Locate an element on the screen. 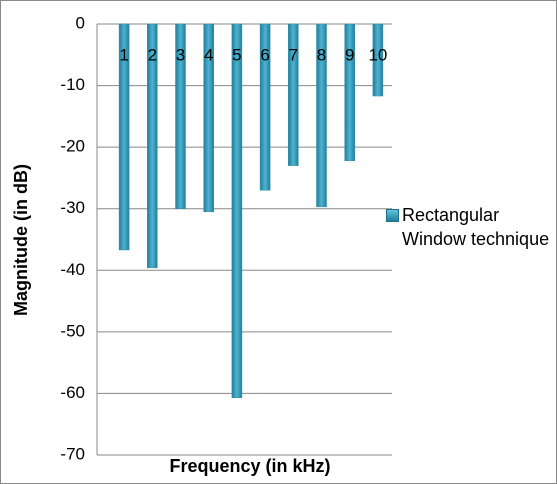 The width and height of the screenshot is (557, 484). legend: Rectangular Window technique is located at coordinates (469, 227).